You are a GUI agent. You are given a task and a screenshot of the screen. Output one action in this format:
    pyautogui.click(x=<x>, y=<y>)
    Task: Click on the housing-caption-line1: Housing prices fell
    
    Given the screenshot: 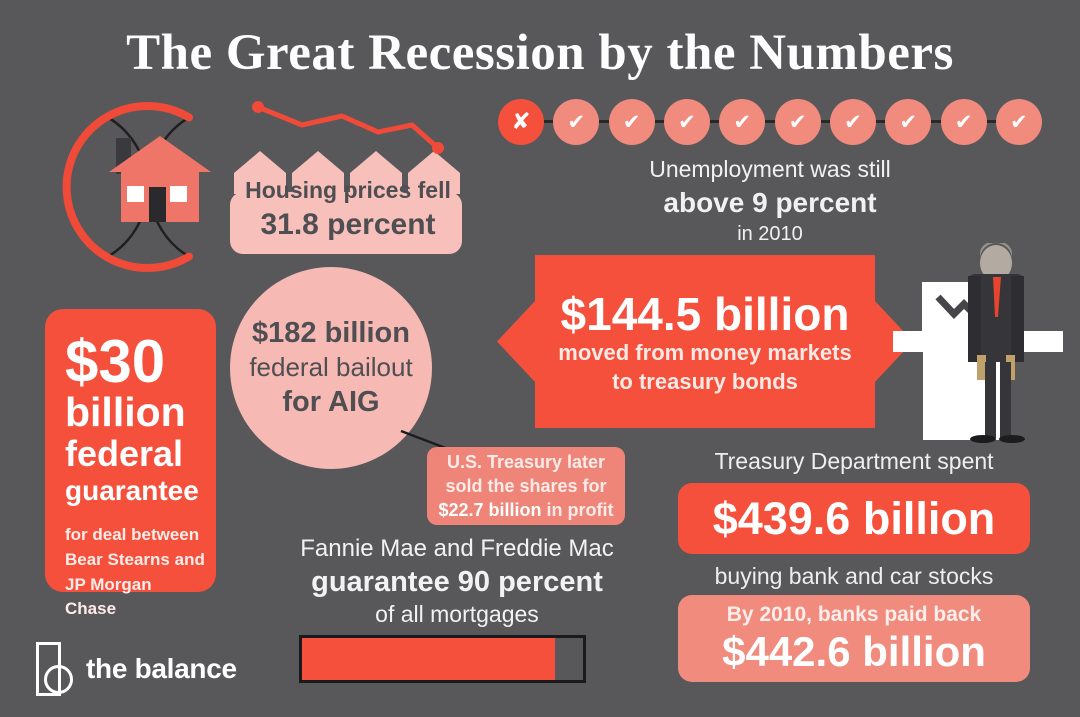 What is the action you would take?
    pyautogui.click(x=348, y=190)
    